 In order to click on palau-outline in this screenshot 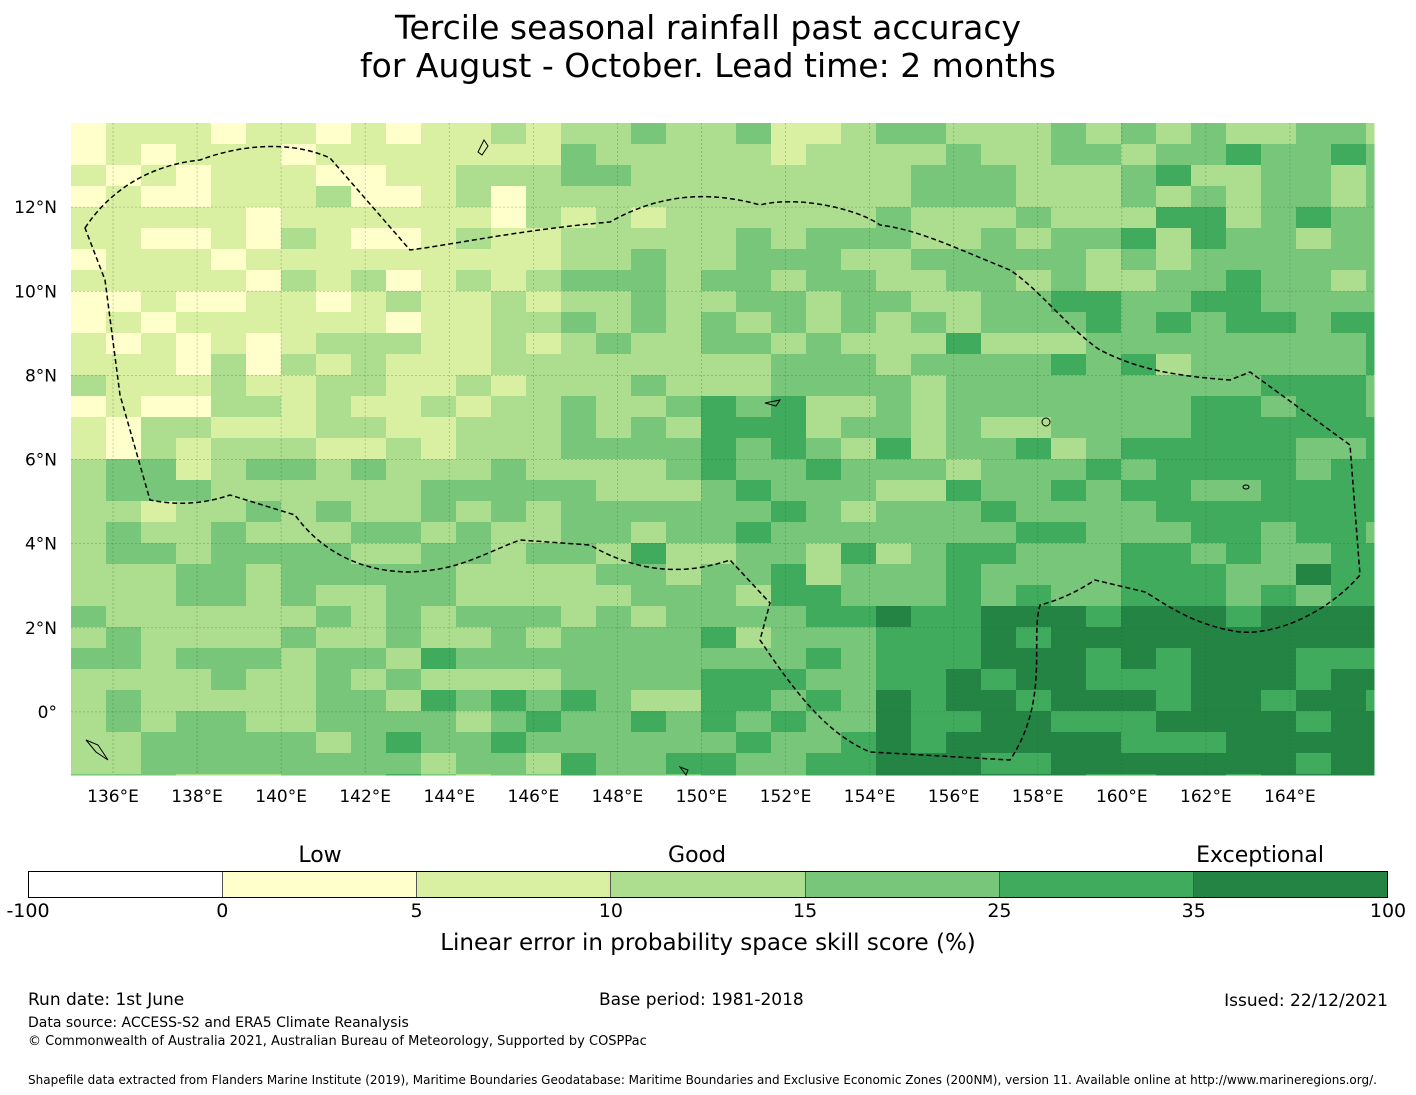, I will do `click(97, 750)`.